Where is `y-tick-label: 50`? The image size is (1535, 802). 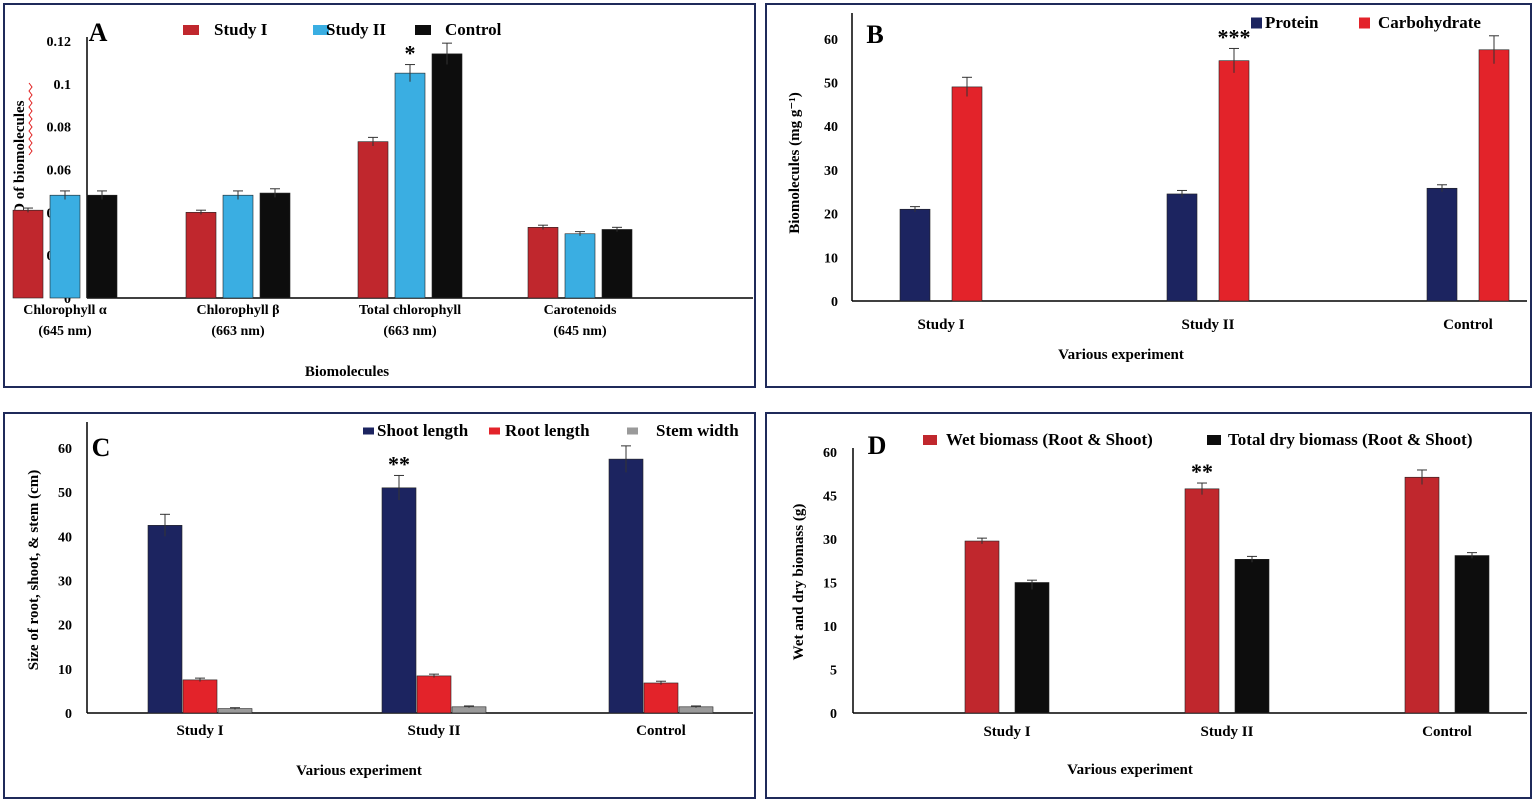 y-tick-label: 50 is located at coordinates (65, 493).